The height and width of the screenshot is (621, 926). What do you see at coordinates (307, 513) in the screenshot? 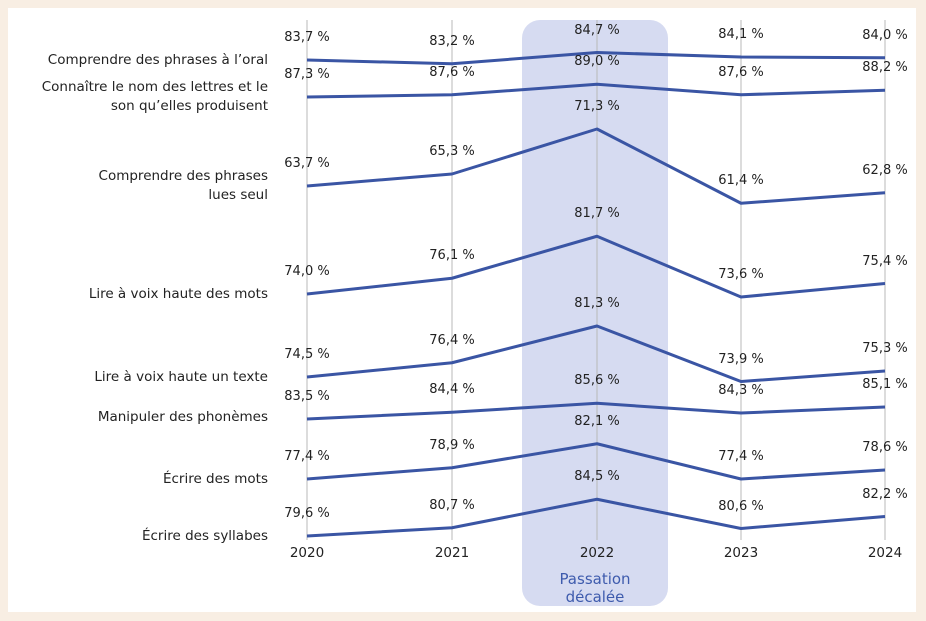
I see `data-label: 79,6 %` at bounding box center [307, 513].